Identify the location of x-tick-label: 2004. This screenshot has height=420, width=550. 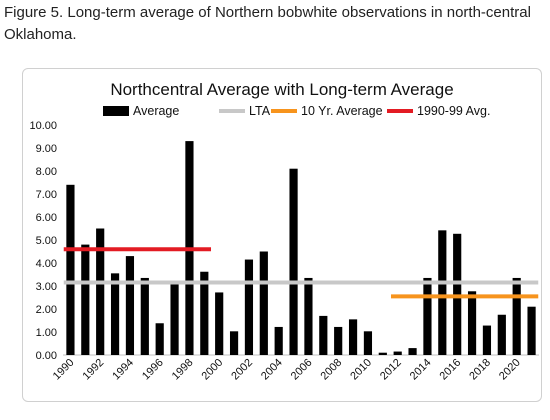
(272, 370).